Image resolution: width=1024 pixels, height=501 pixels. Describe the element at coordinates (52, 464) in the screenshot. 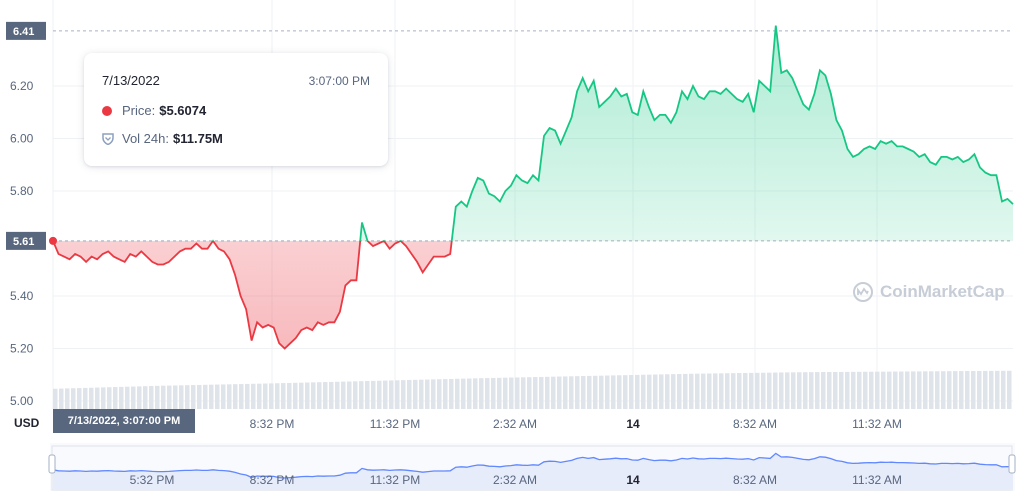

I see `navigator-left-handle` at that location.